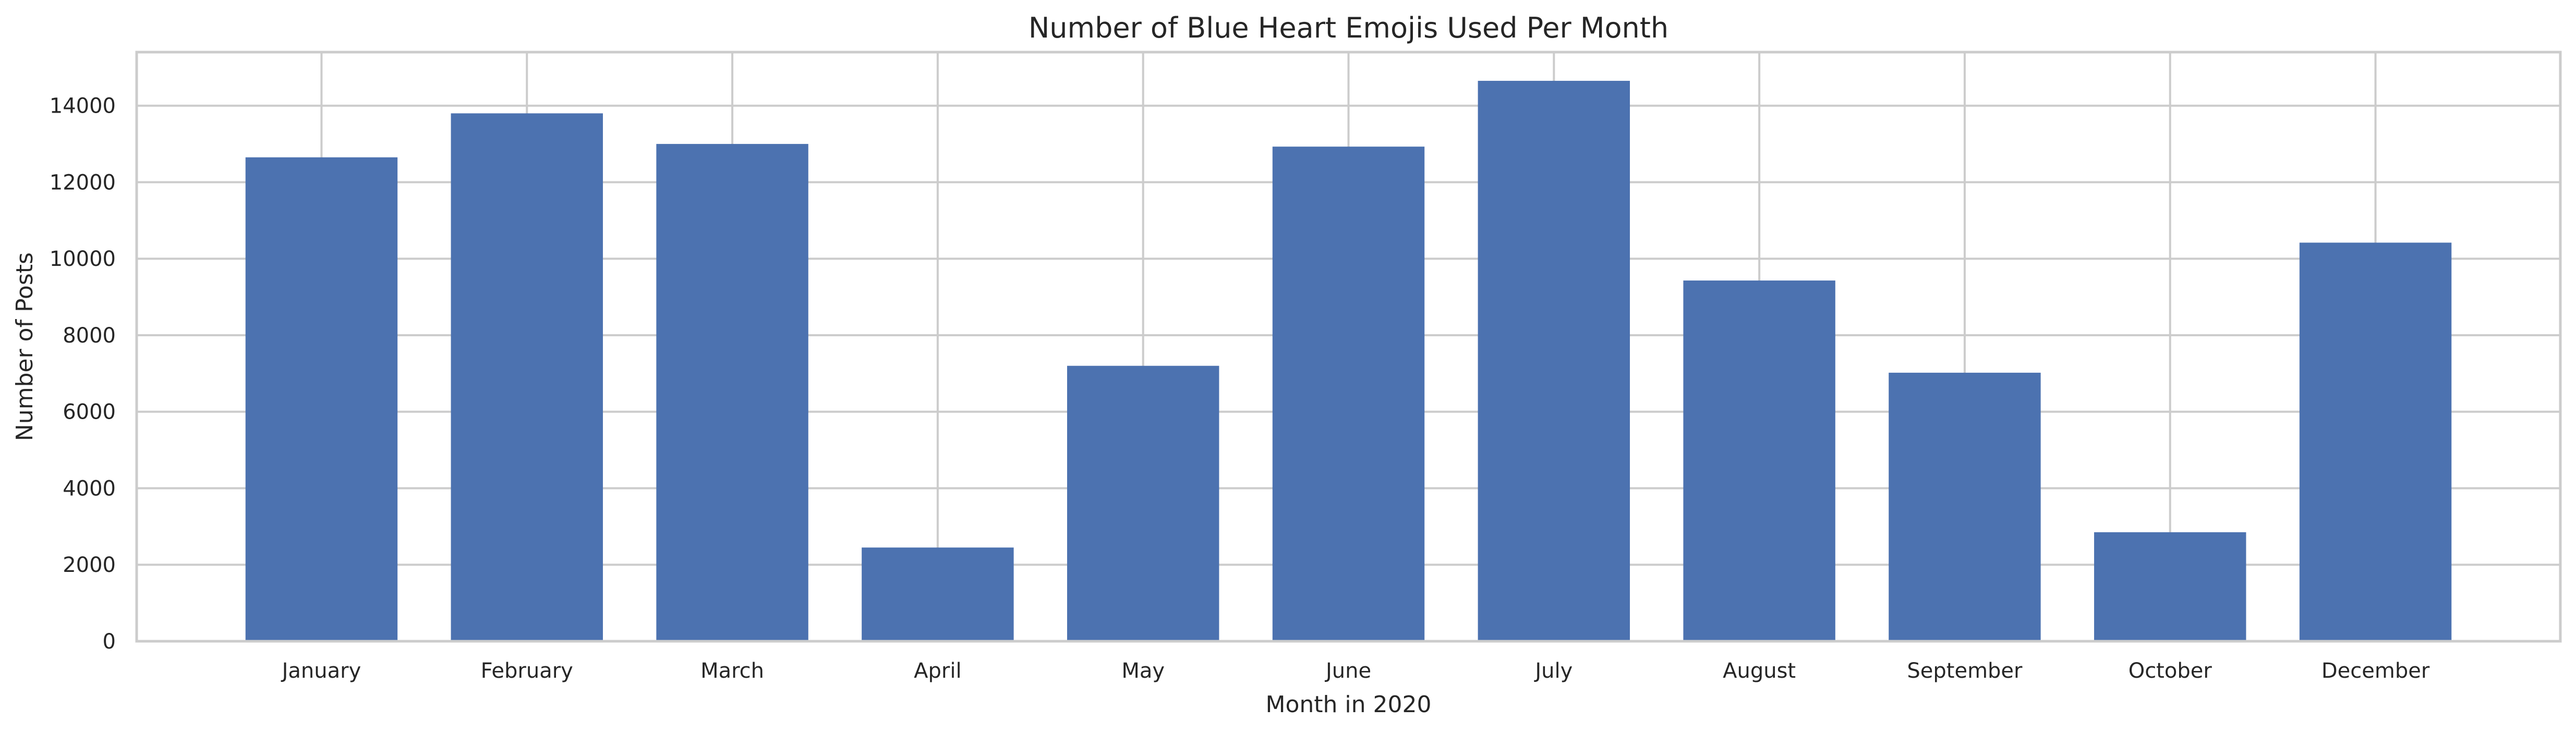 This screenshot has height=733, width=2576. I want to click on y-tick-label: 14000, so click(83, 106).